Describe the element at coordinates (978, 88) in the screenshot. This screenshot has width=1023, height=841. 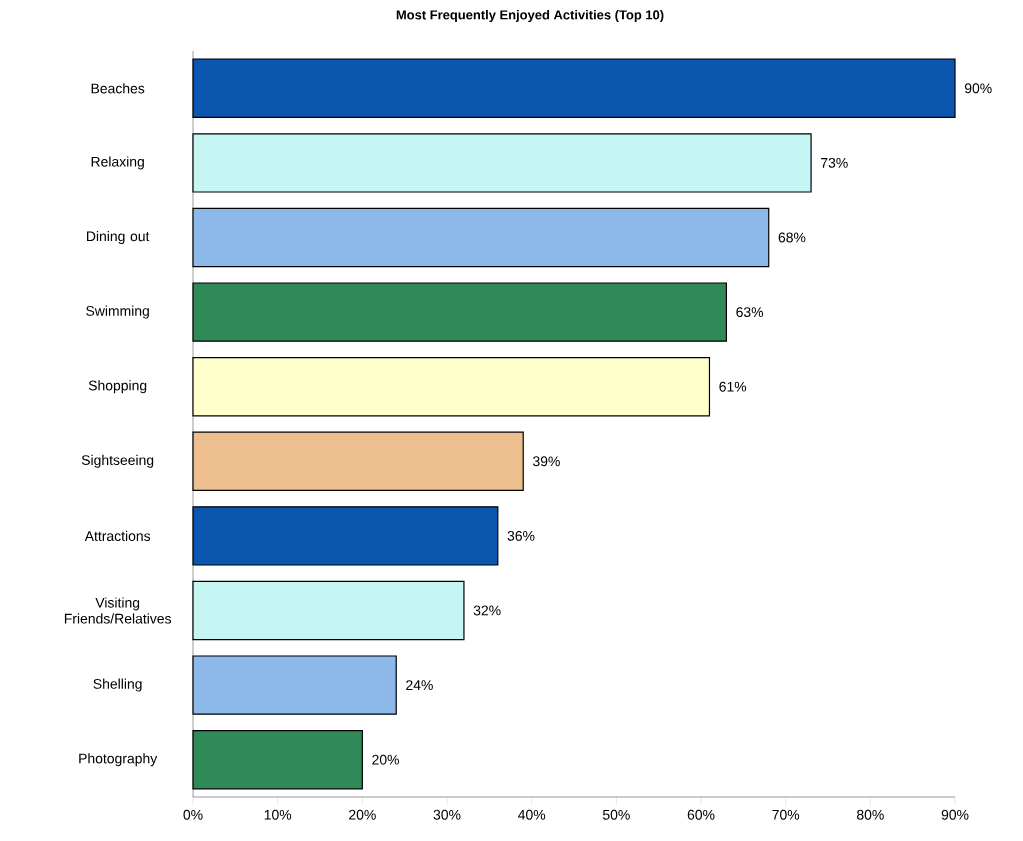
I see `data-label: 90%` at that location.